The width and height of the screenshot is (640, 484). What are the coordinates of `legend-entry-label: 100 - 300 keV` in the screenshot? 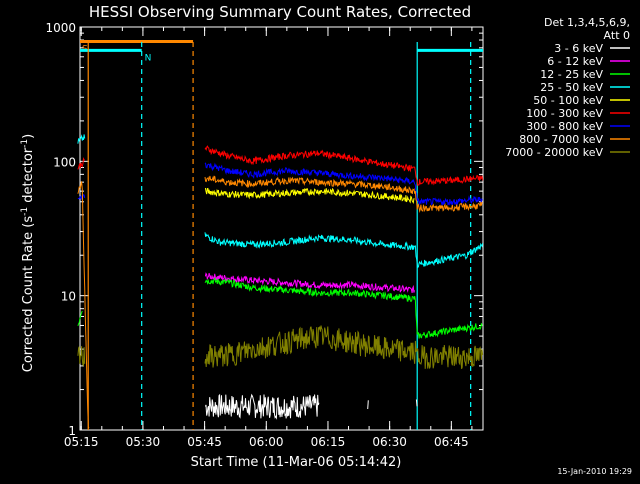 It's located at (564, 113).